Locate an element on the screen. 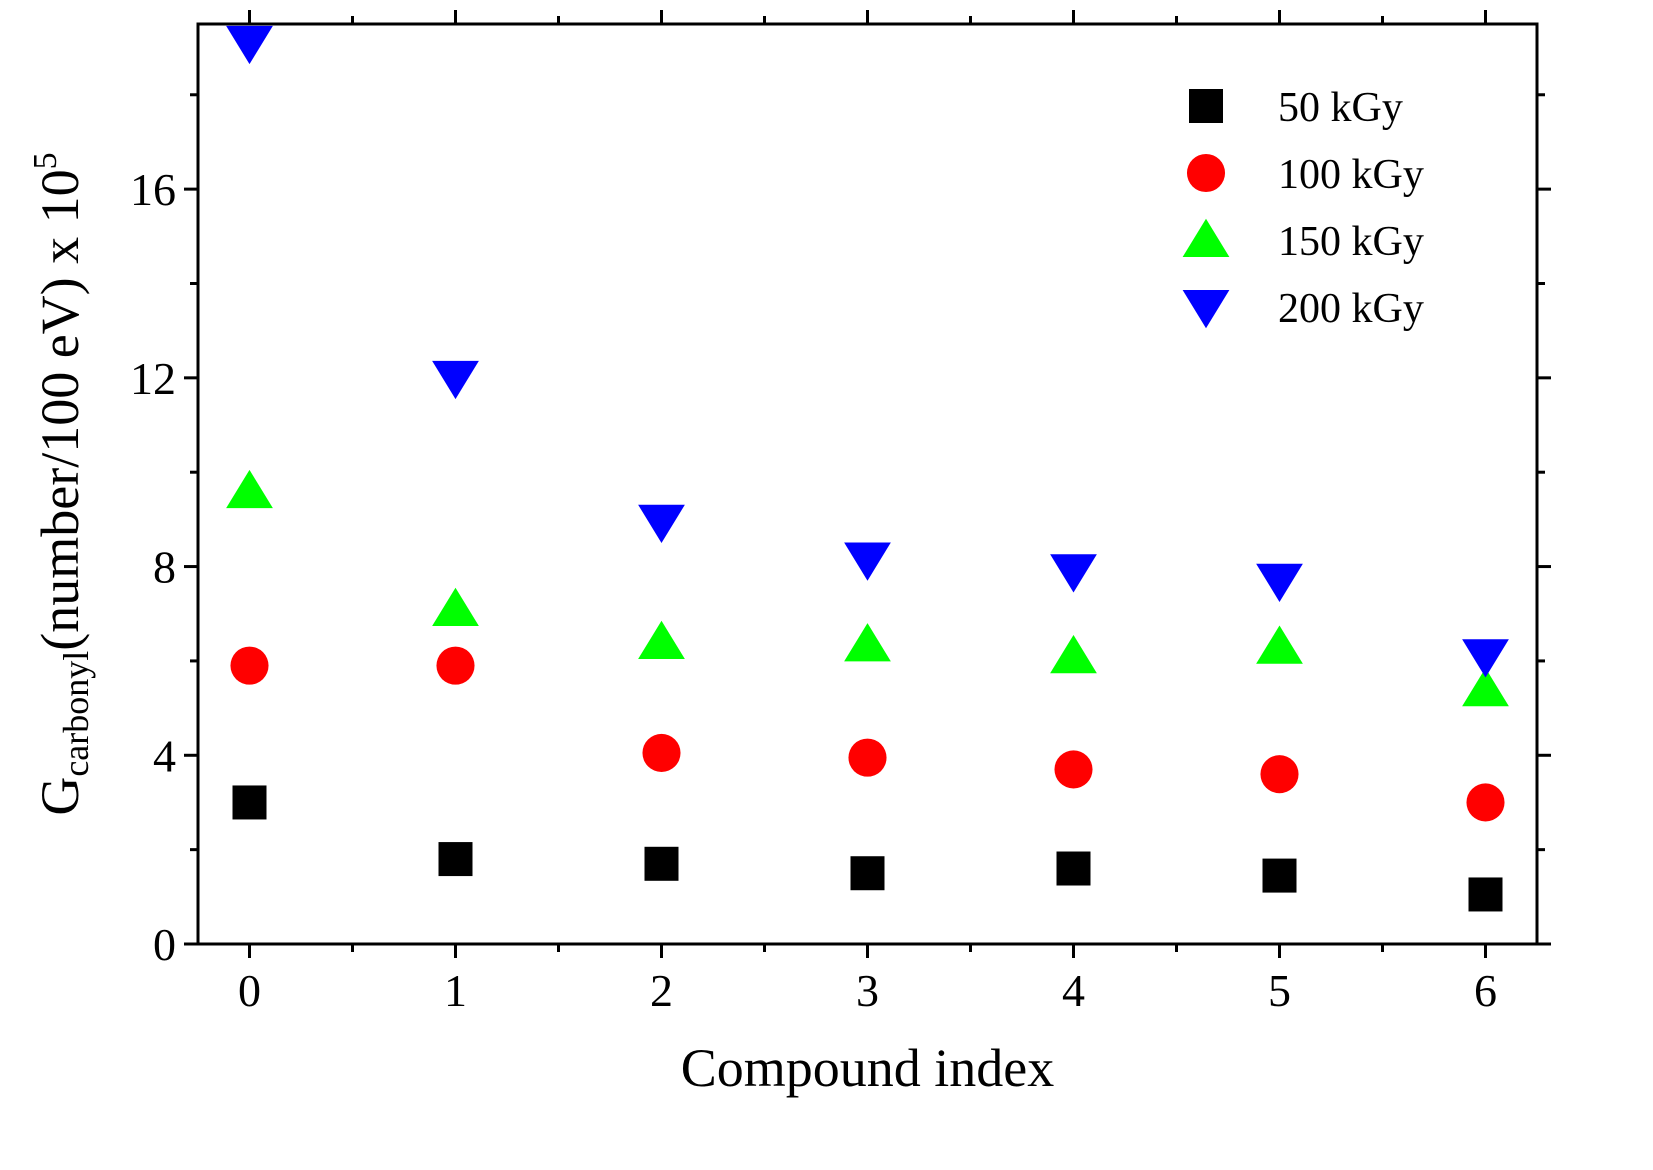 The image size is (1653, 1170). y-tick-label: 4 is located at coordinates (164, 755).